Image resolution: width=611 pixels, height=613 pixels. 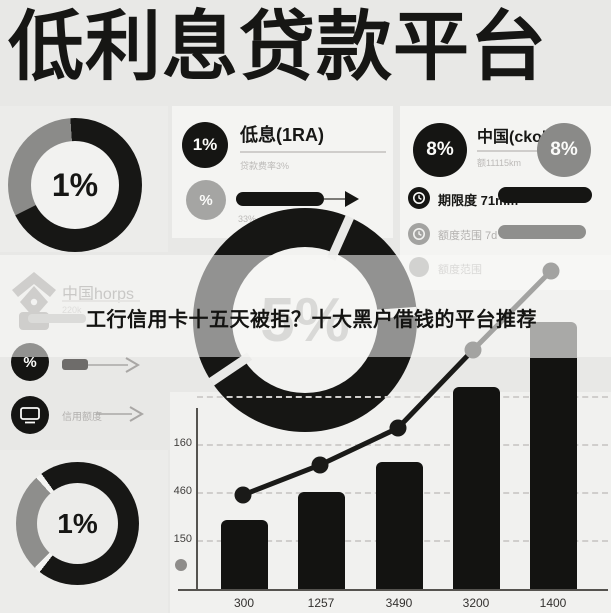 I want to click on x-tick-label: 3490, so click(x=399, y=603).